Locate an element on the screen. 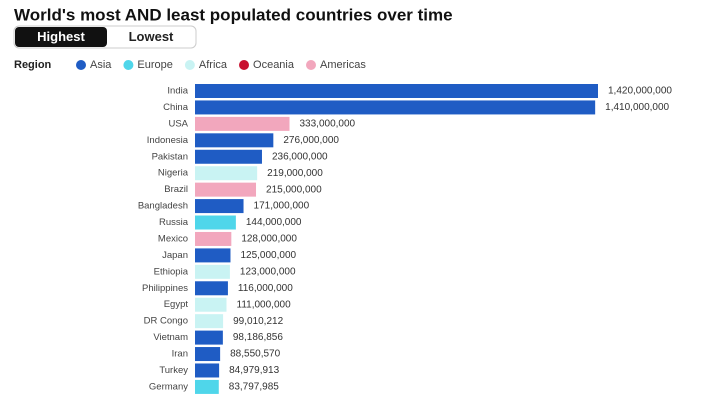 The image size is (720, 404). value-label: 83,797,985 is located at coordinates (254, 387).